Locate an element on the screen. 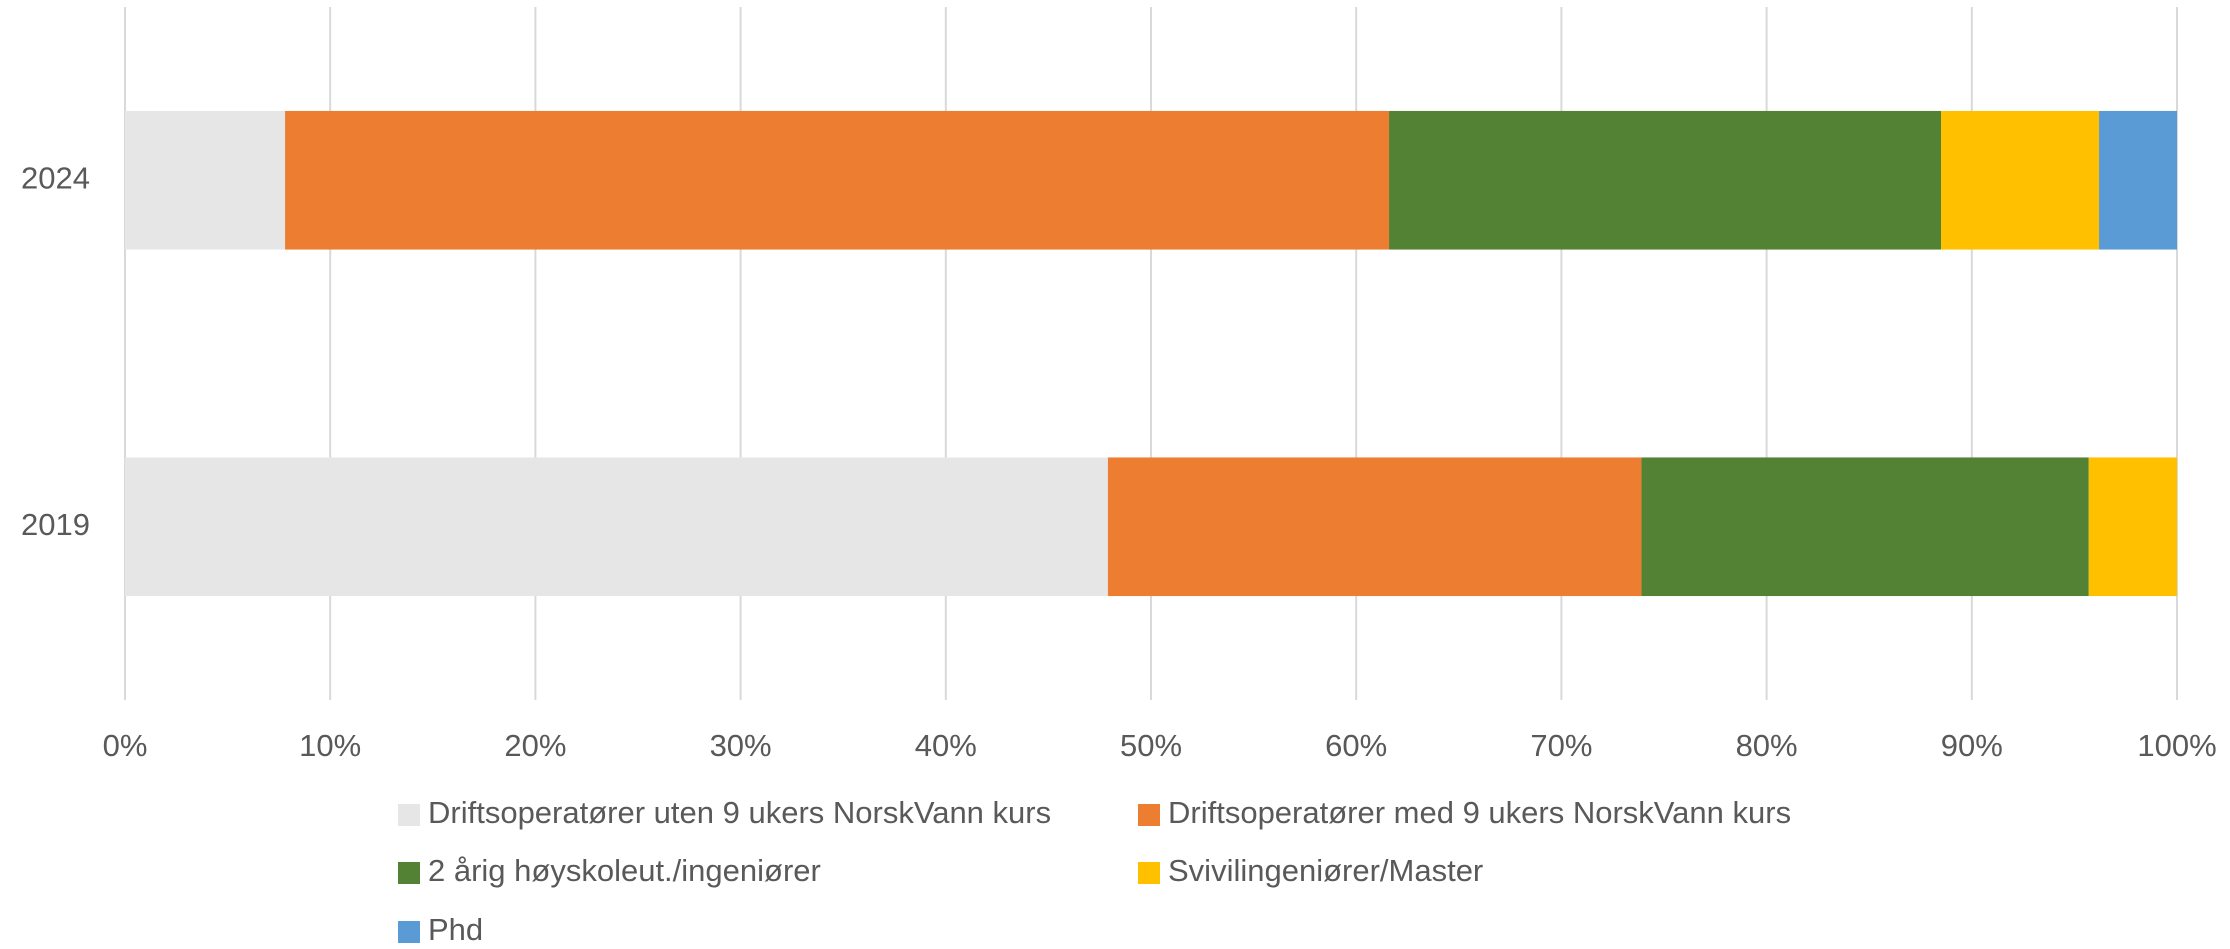 Image resolution: width=2230 pixels, height=949 pixels. x-tick-label: 10% is located at coordinates (330, 745).